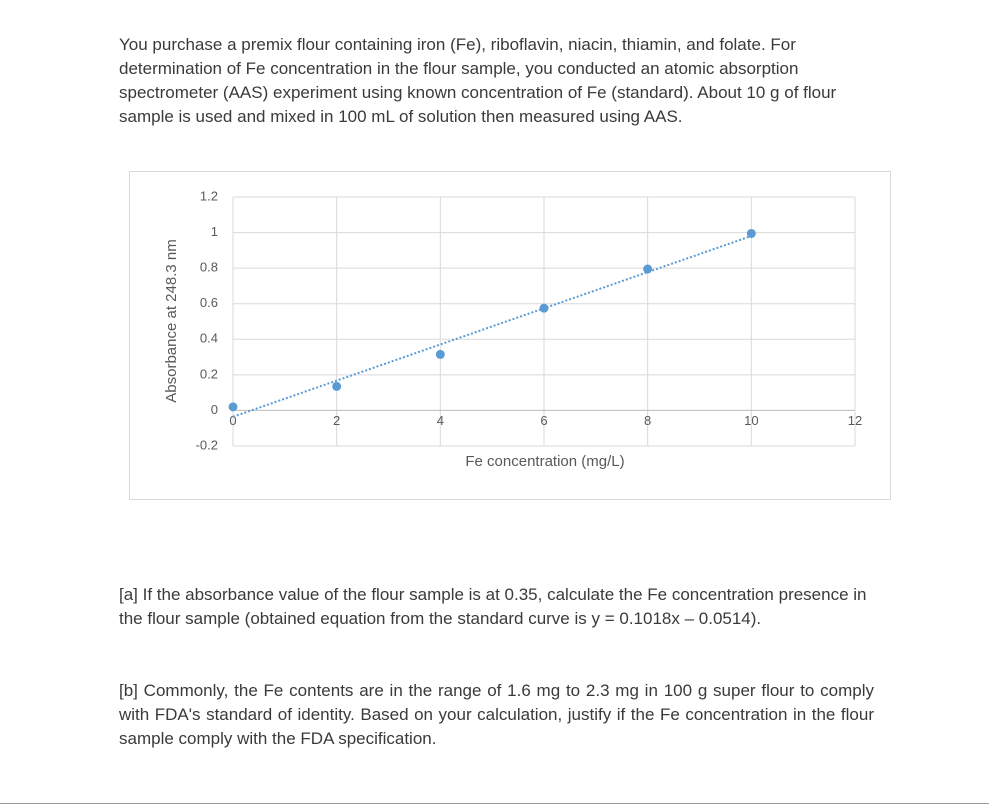 This screenshot has height=806, width=989. Describe the element at coordinates (209, 302) in the screenshot. I see `y-tick-label: 0.6` at that location.